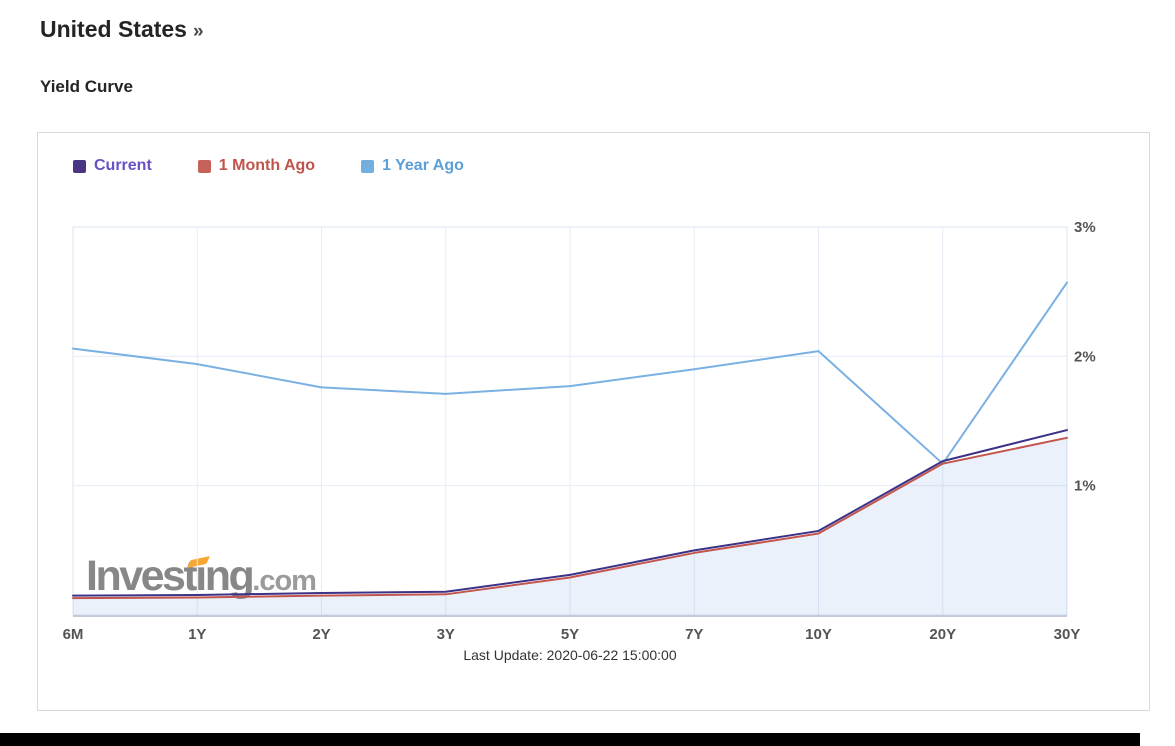 The height and width of the screenshot is (746, 1175). What do you see at coordinates (694, 634) in the screenshot?
I see `x-axis-label: 7Y` at bounding box center [694, 634].